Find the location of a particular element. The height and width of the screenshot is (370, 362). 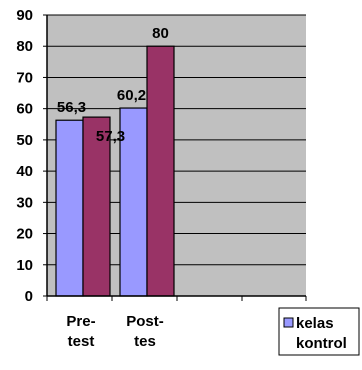

y-tick-label: 50 is located at coordinates (24, 140).